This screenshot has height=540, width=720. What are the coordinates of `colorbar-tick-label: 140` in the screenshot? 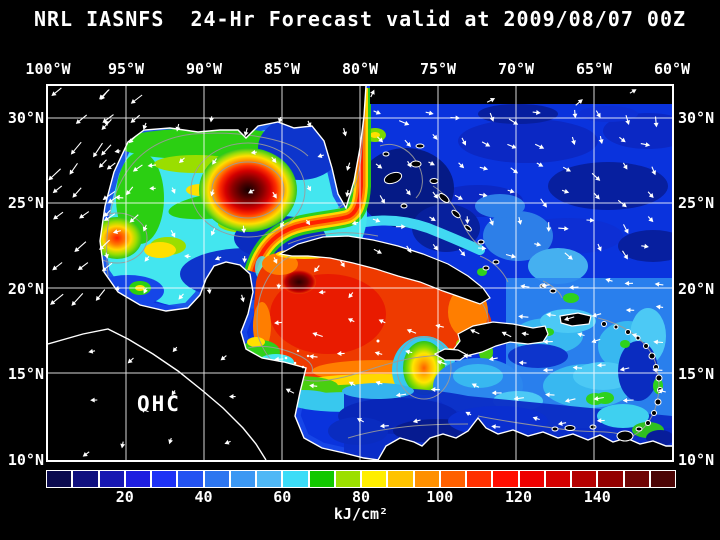 It's located at (597, 497).